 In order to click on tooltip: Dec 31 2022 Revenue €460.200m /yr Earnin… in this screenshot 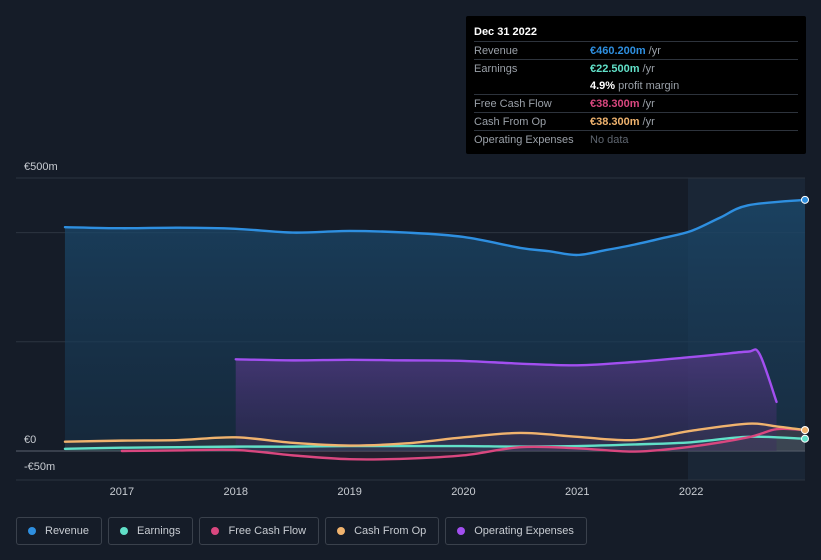, I will do `click(636, 85)`.